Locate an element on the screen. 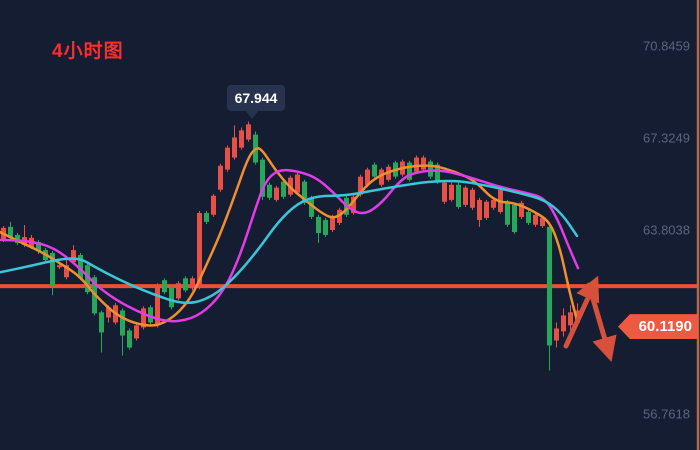  y-axis-label: 67.3249 is located at coordinates (666, 138).